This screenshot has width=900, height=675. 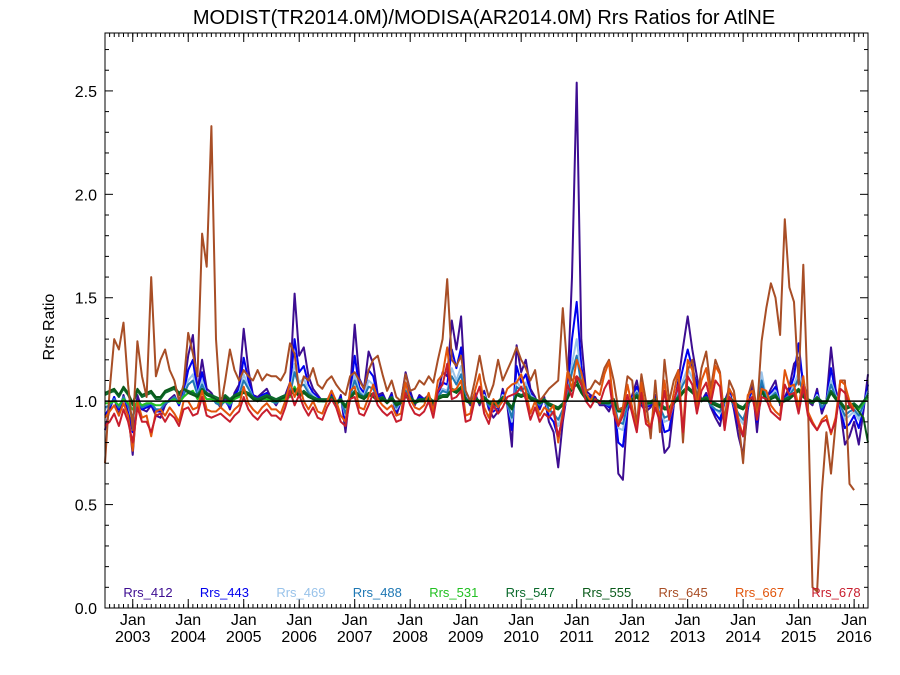 I want to click on x-tick-year-label: 2013, so click(x=688, y=637).